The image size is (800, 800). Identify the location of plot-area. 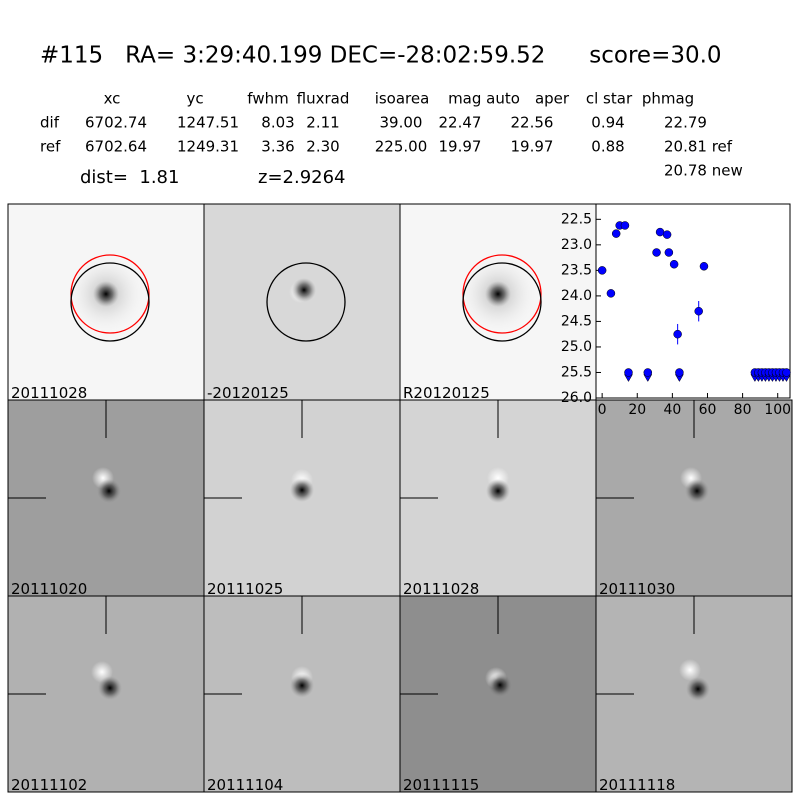
(693, 301).